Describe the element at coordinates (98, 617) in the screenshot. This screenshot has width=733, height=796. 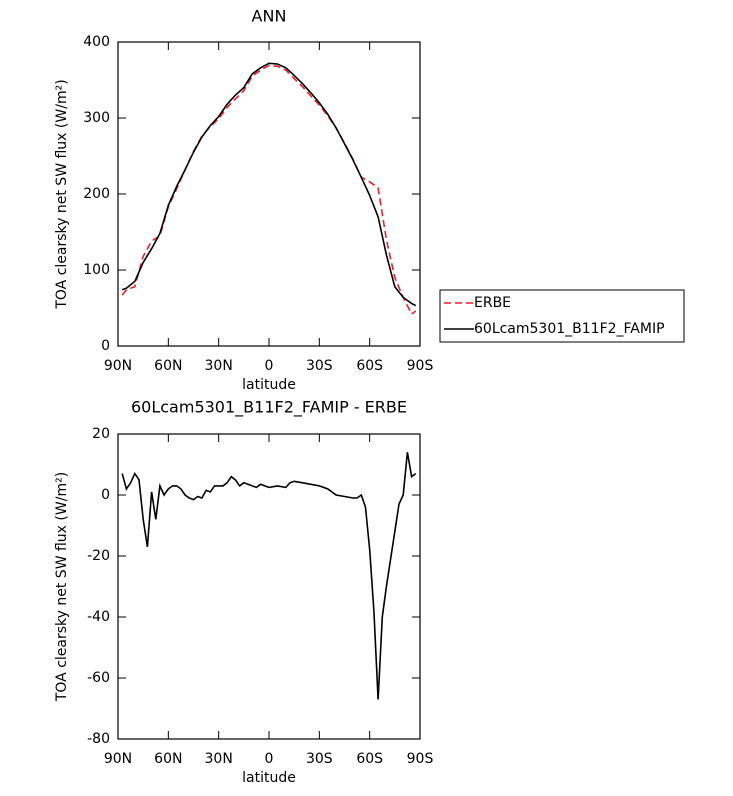
I see `y-tick-label: -40` at that location.